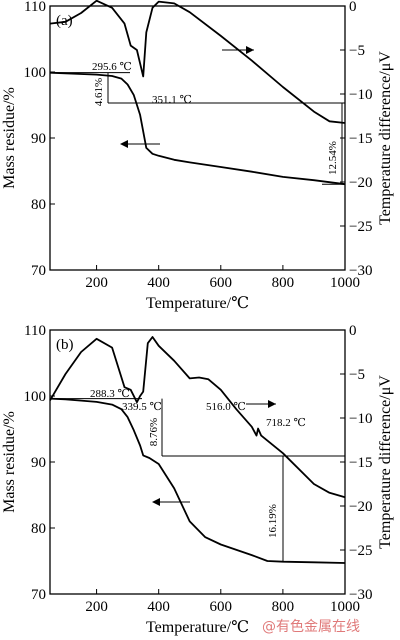 The image size is (400, 640). What do you see at coordinates (172, 100) in the screenshot?
I see `annotation-label: 351.1 ℃` at bounding box center [172, 100].